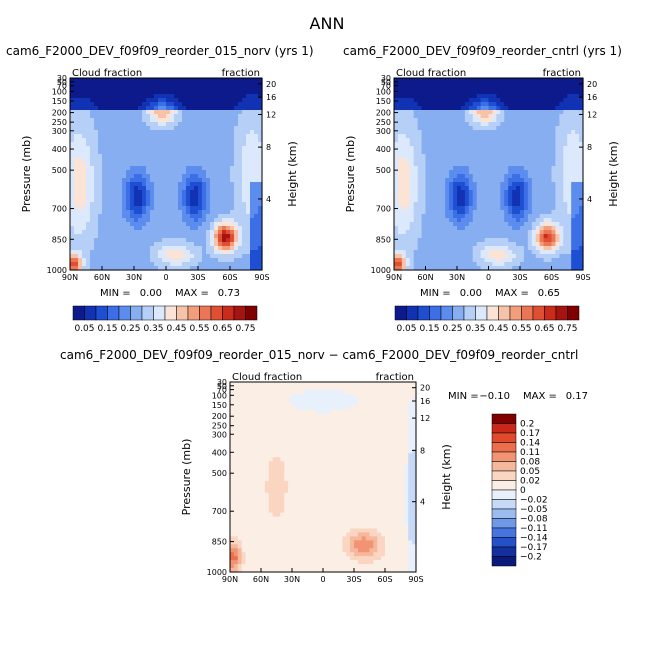 The height and width of the screenshot is (654, 654). What do you see at coordinates (107, 73) in the screenshot?
I see `left-label: Cloud fraction` at bounding box center [107, 73].